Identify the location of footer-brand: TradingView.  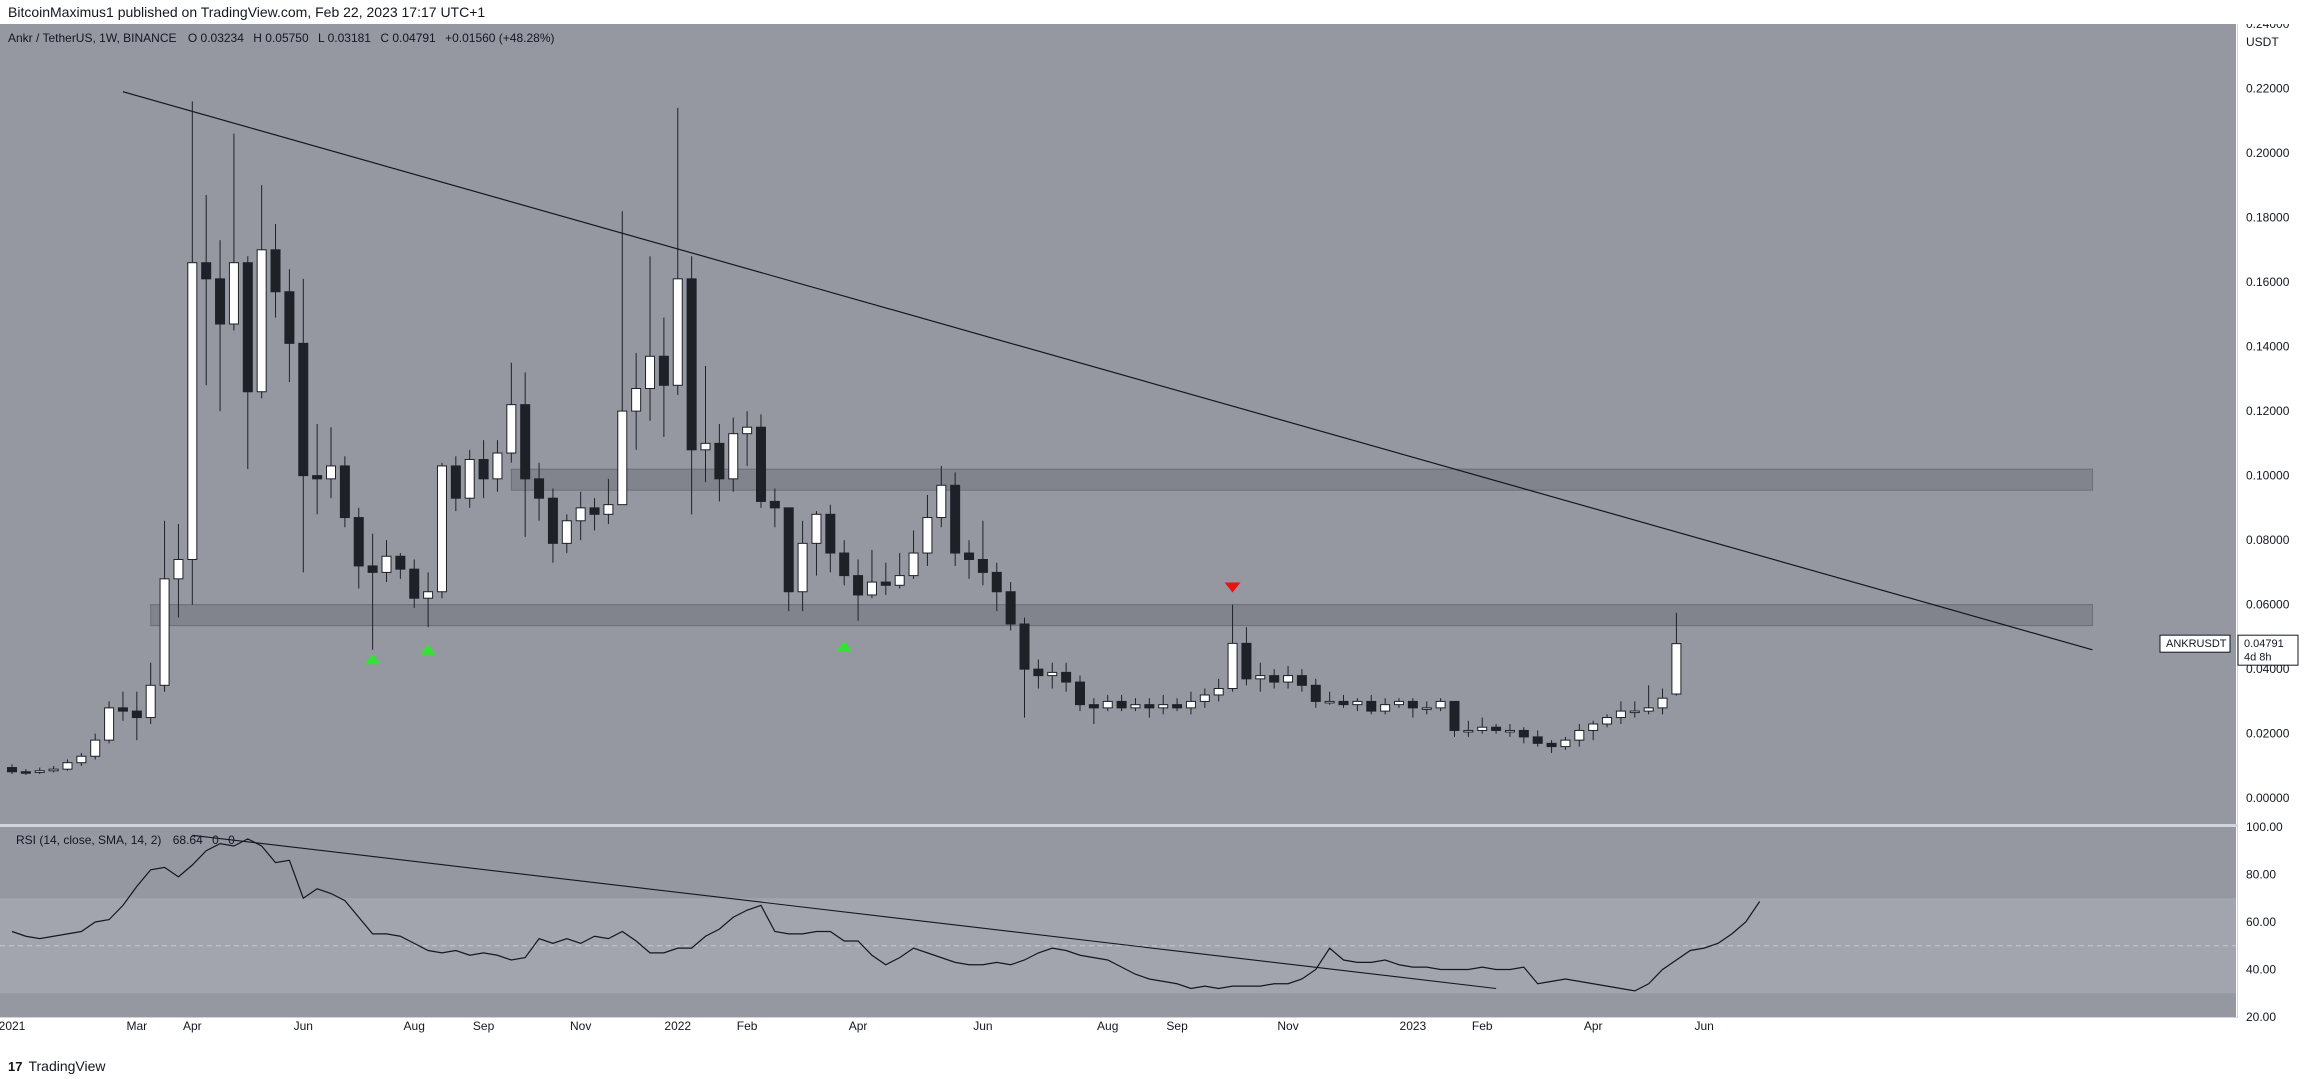
(67, 1066).